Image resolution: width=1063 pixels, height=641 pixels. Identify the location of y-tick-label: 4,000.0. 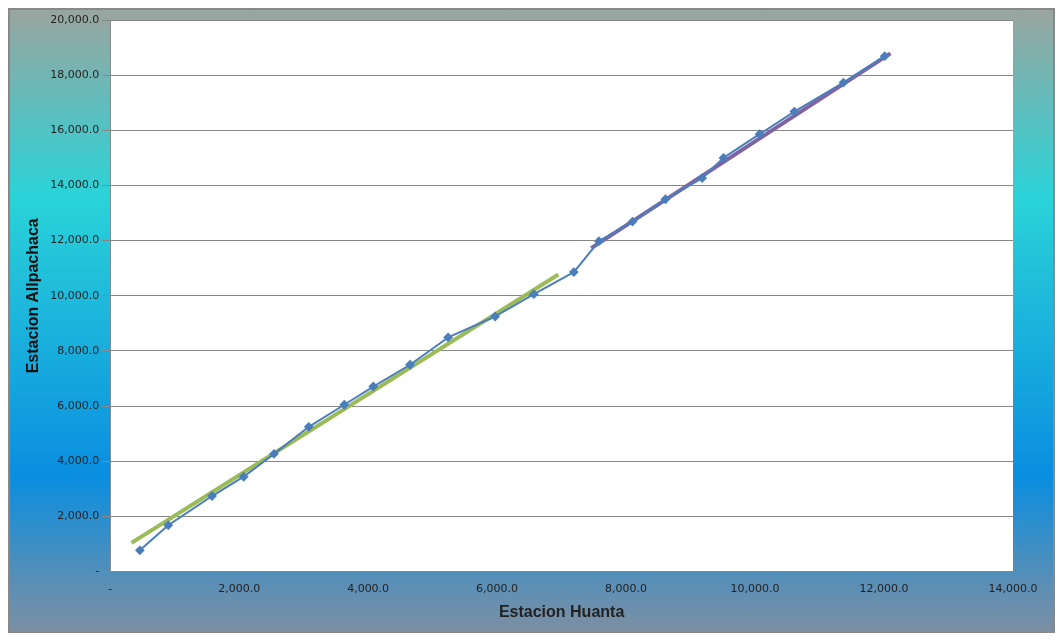
(78, 461).